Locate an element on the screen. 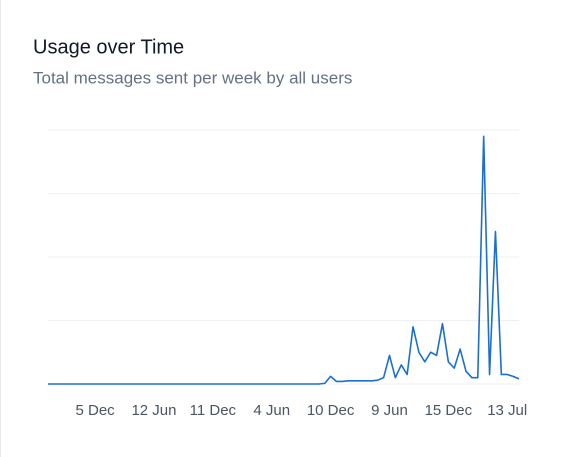 The height and width of the screenshot is (457, 568). x-tick-label: 13 Jul is located at coordinates (507, 410).